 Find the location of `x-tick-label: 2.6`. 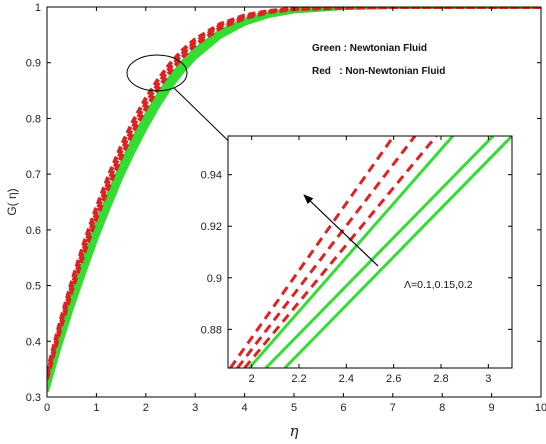

x-tick-label: 2.6 is located at coordinates (393, 379).